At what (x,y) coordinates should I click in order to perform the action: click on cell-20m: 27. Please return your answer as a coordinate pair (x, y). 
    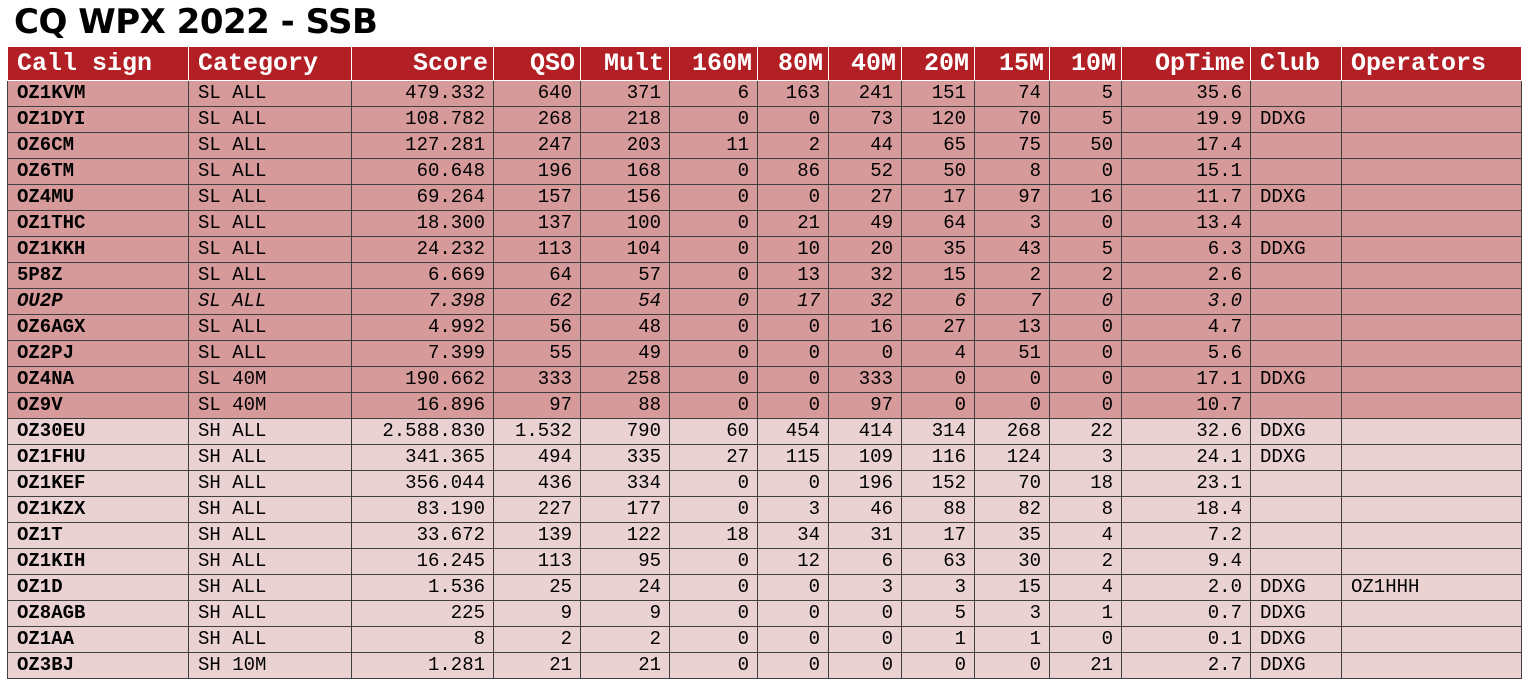
    Looking at the image, I should click on (938, 327).